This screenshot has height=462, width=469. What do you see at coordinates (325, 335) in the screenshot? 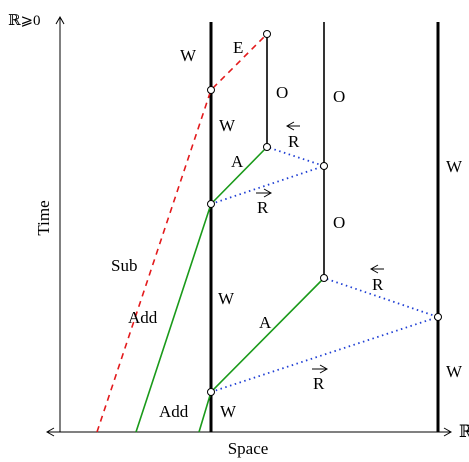
I see `signal-lower` at bounding box center [325, 335].